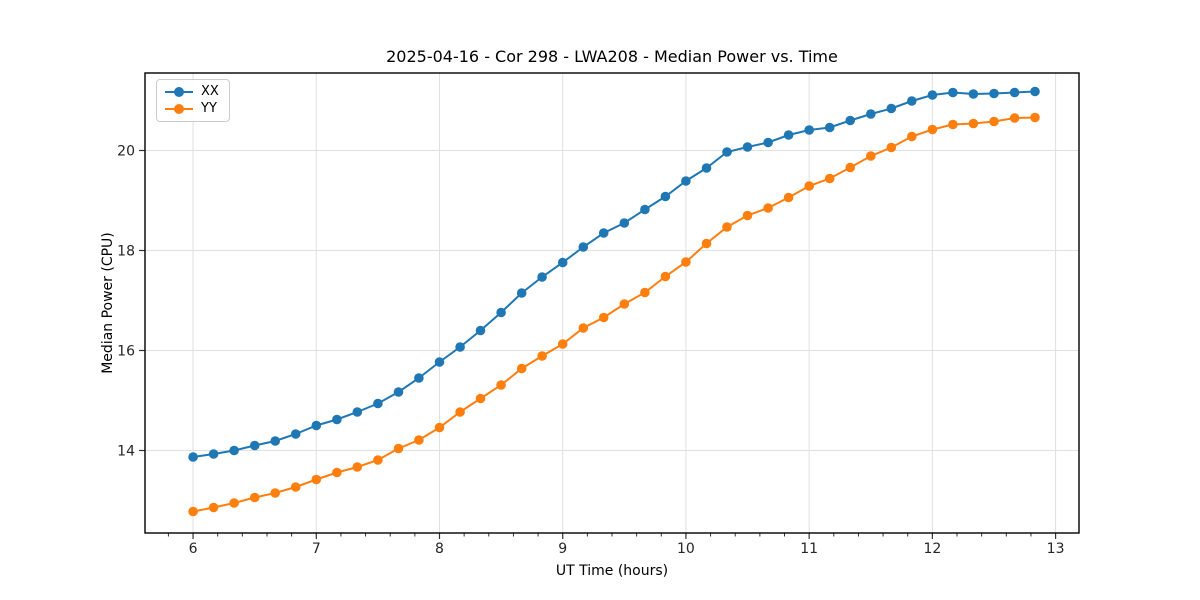 The height and width of the screenshot is (600, 1200). I want to click on legend-item-yy: YY, so click(192, 109).